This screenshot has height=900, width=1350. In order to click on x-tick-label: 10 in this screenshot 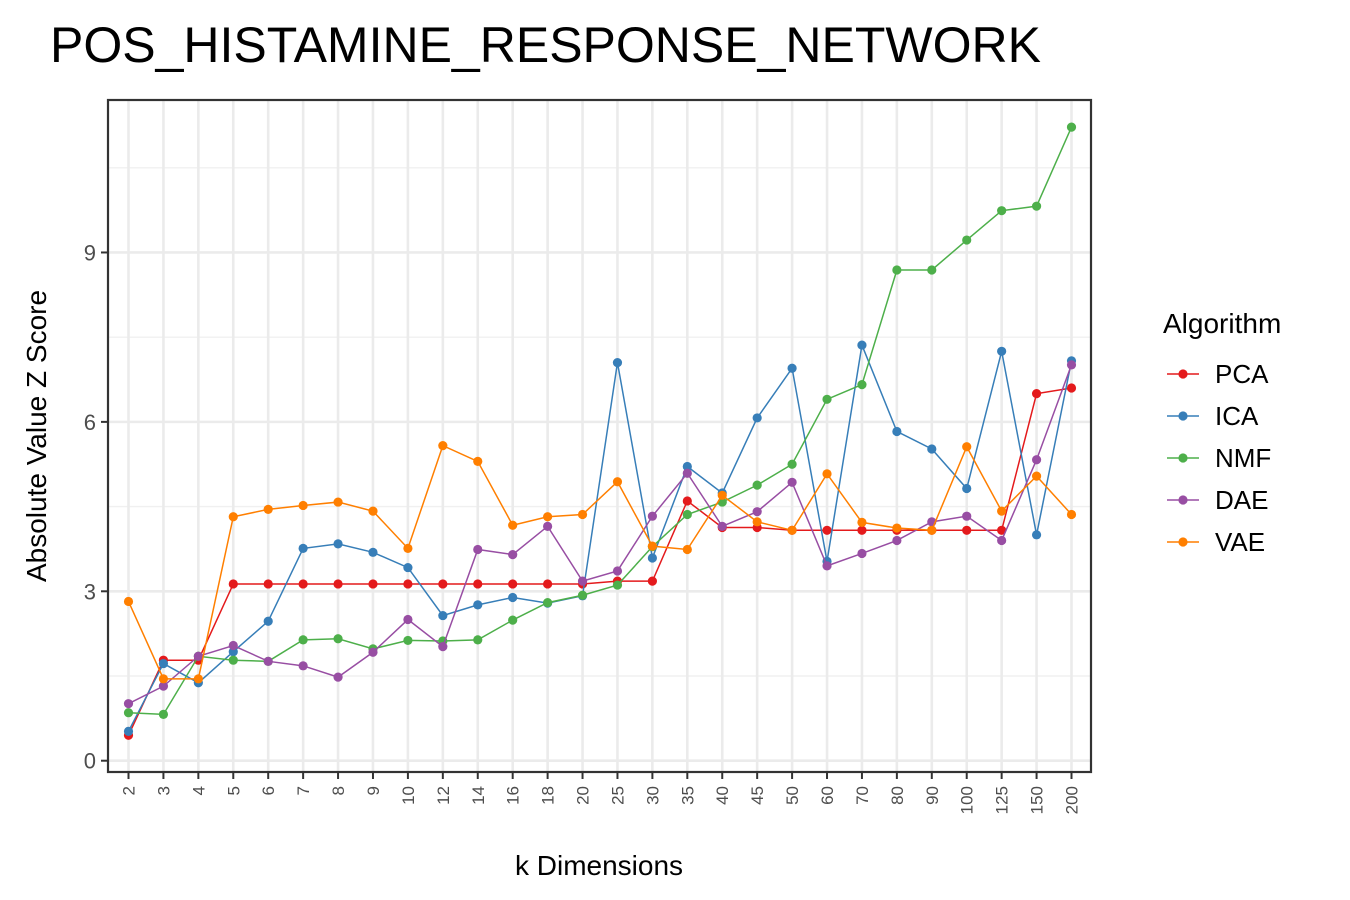, I will do `click(408, 795)`.